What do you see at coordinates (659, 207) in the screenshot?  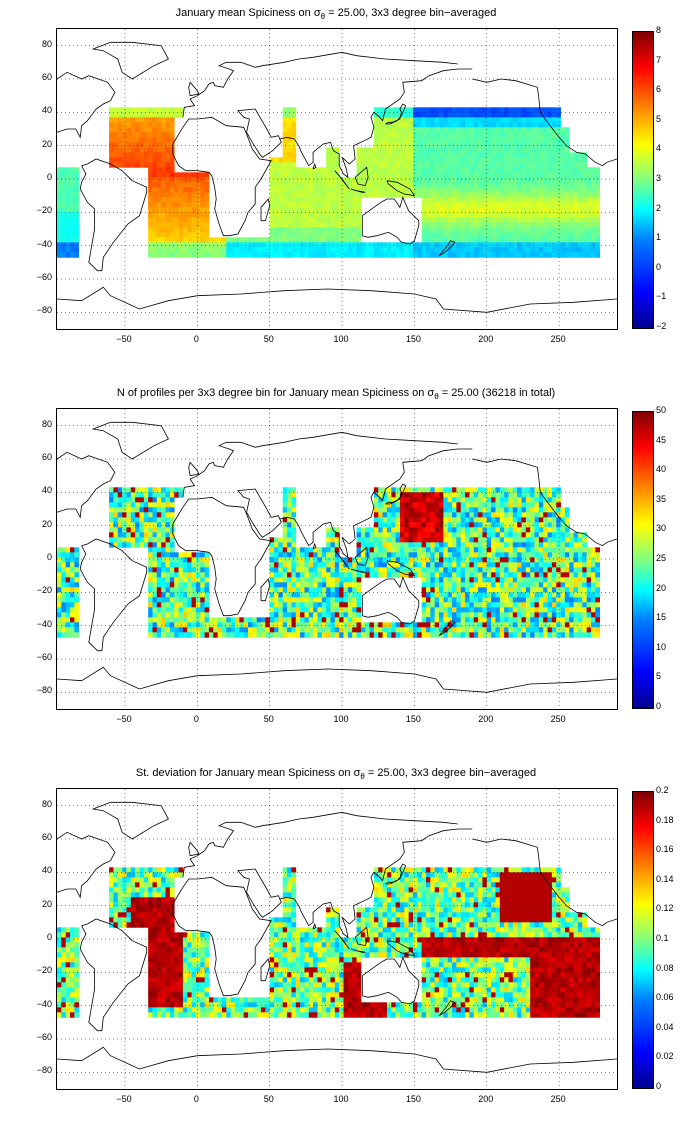 I see `colorbar-tick-label: 2` at bounding box center [659, 207].